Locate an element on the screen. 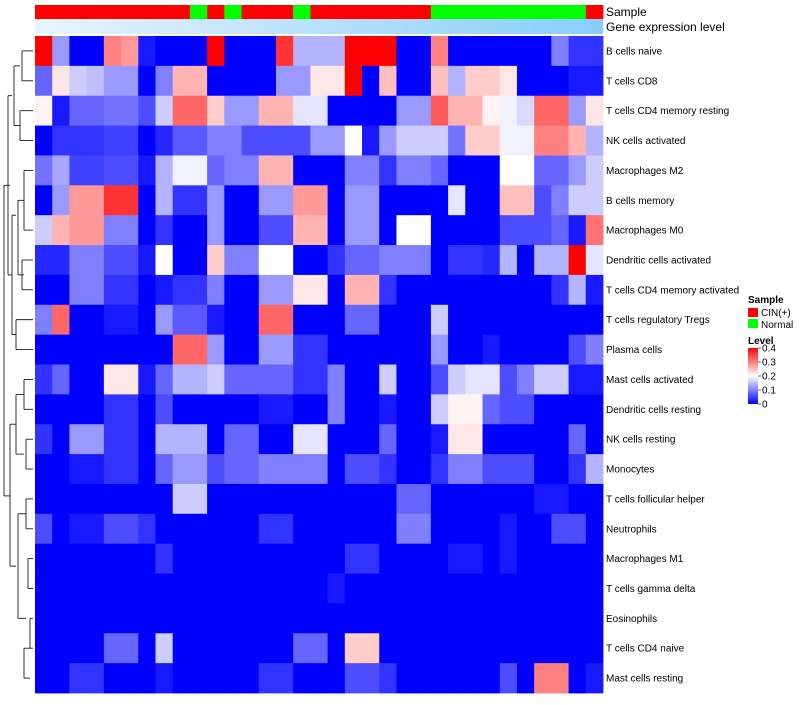  row-label: T cells regulatory Tregs is located at coordinates (658, 320).